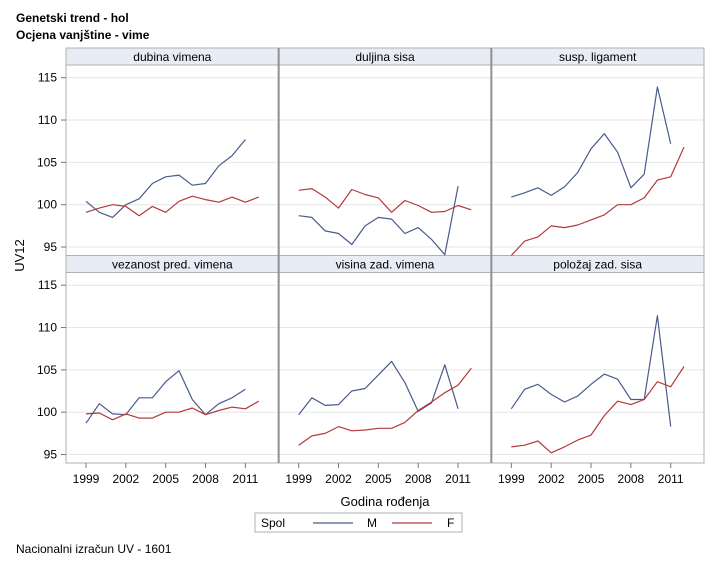 This screenshot has height=567, width=718. What do you see at coordinates (19, 255) in the screenshot?
I see `y-axis-label: UV12` at bounding box center [19, 255].